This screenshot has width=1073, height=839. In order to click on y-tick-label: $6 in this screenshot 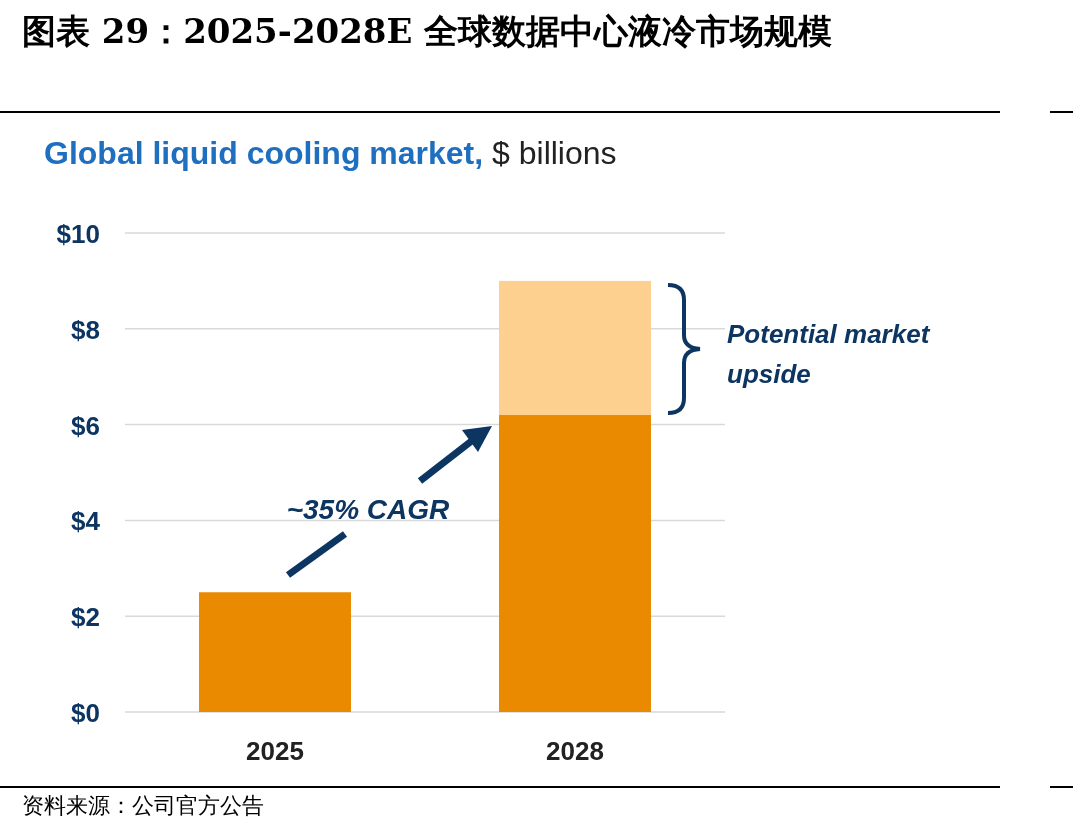, I will do `click(85, 425)`.